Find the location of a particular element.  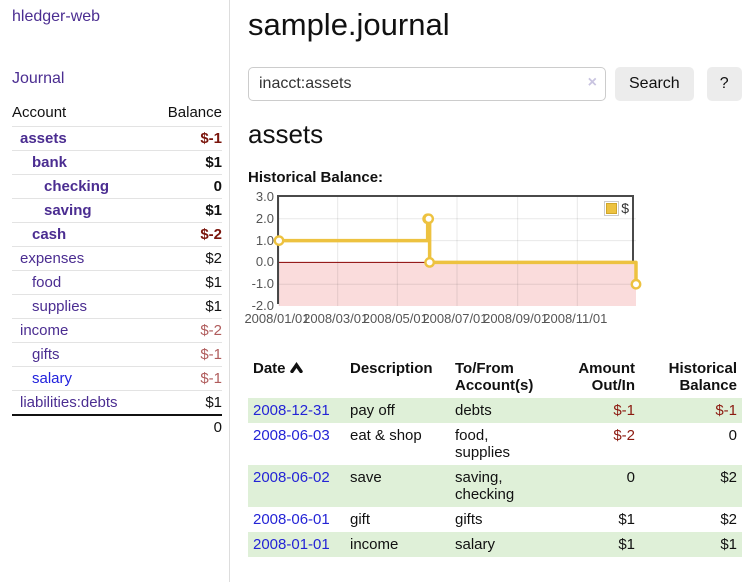

search-button: Search is located at coordinates (654, 84).